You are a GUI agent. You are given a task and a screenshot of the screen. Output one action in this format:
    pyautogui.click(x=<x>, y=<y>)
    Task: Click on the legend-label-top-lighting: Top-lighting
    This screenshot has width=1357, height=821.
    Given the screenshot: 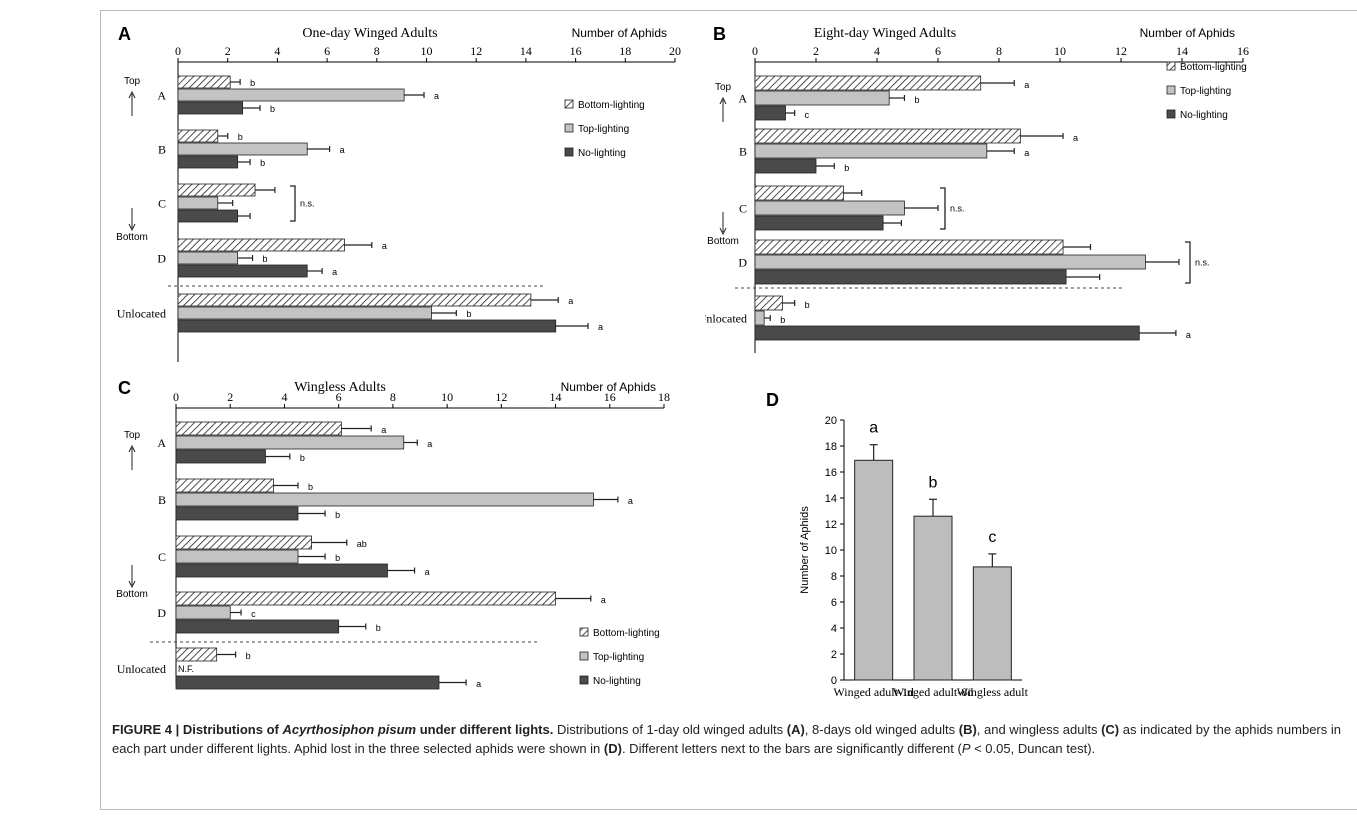 What is the action you would take?
    pyautogui.click(x=618, y=657)
    